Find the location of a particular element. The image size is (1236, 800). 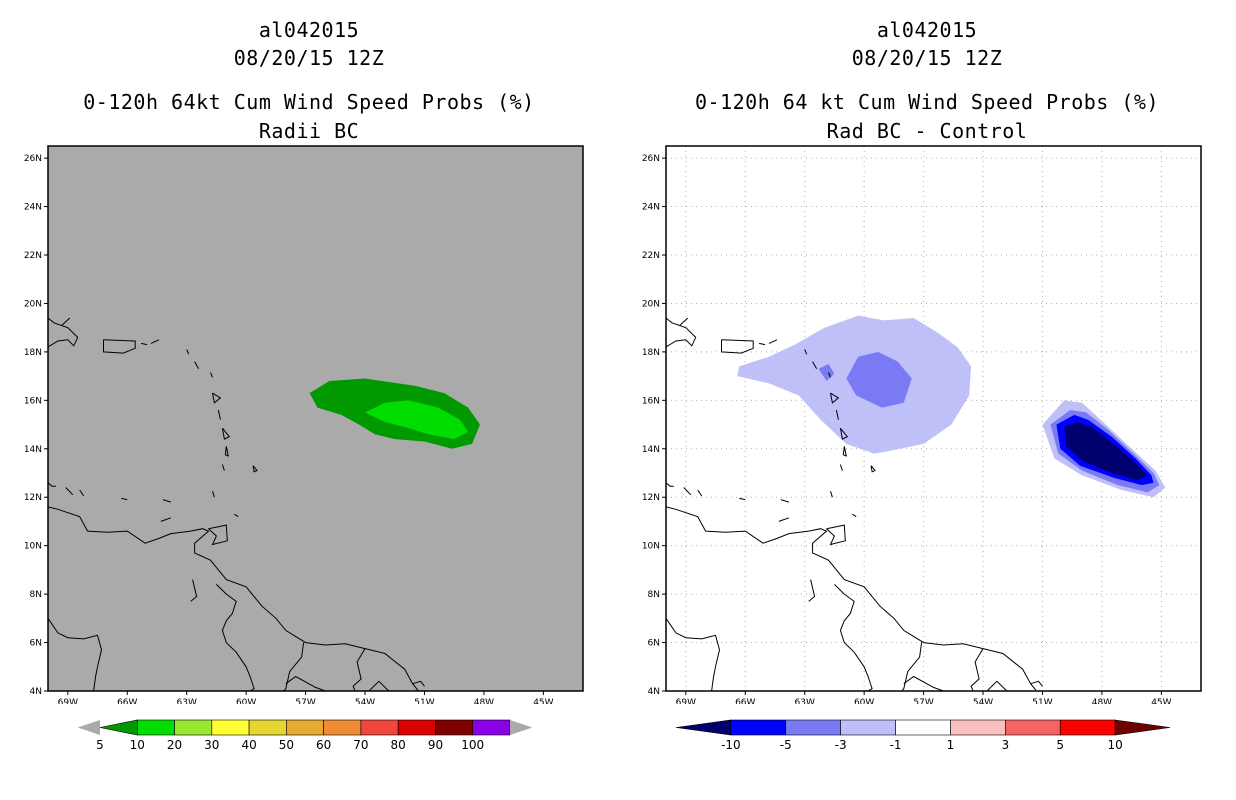

colorbar-label: -3 is located at coordinates (841, 745).